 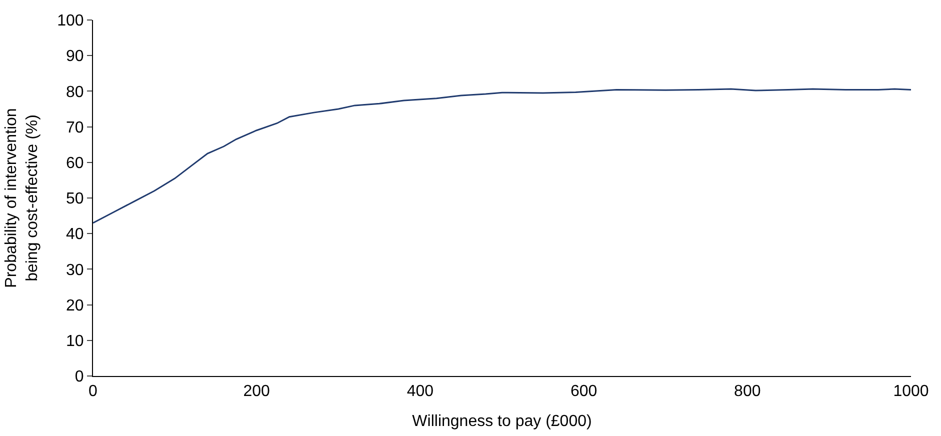 I want to click on x-tick-label: 0, so click(x=93, y=391).